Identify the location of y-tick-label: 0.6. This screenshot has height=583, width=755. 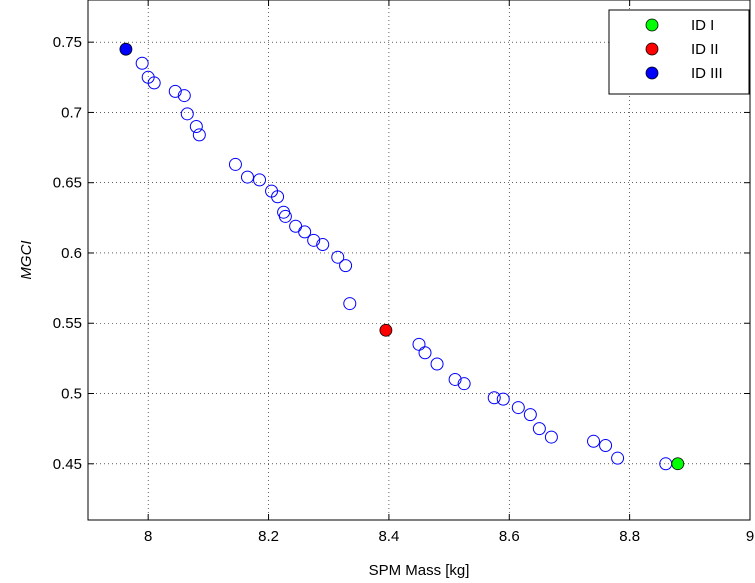
(71, 253).